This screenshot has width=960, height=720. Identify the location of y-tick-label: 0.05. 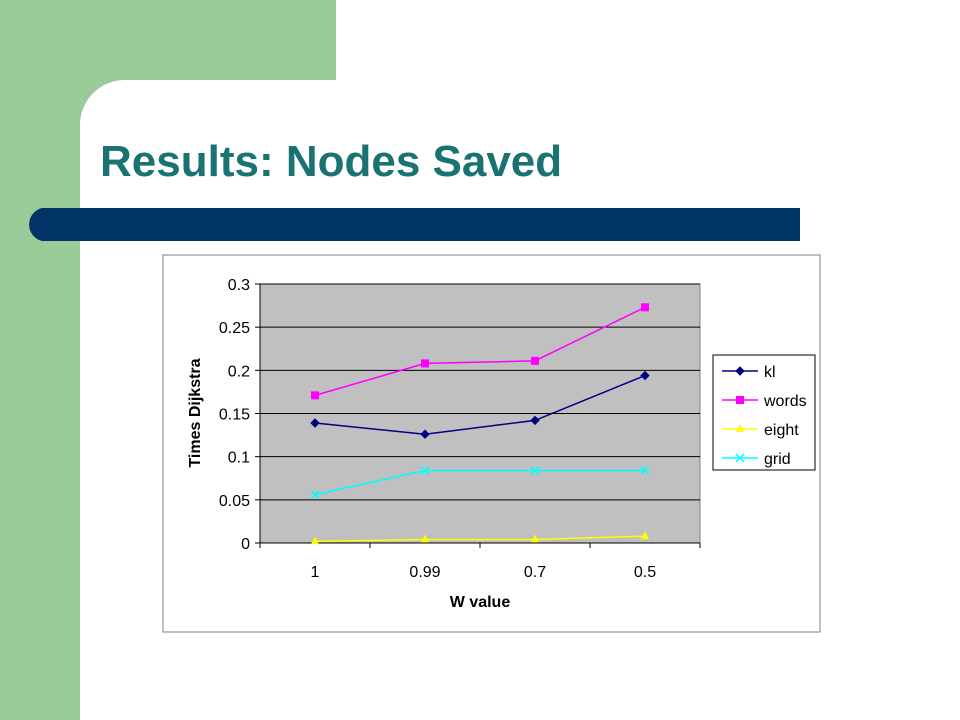
(234, 501).